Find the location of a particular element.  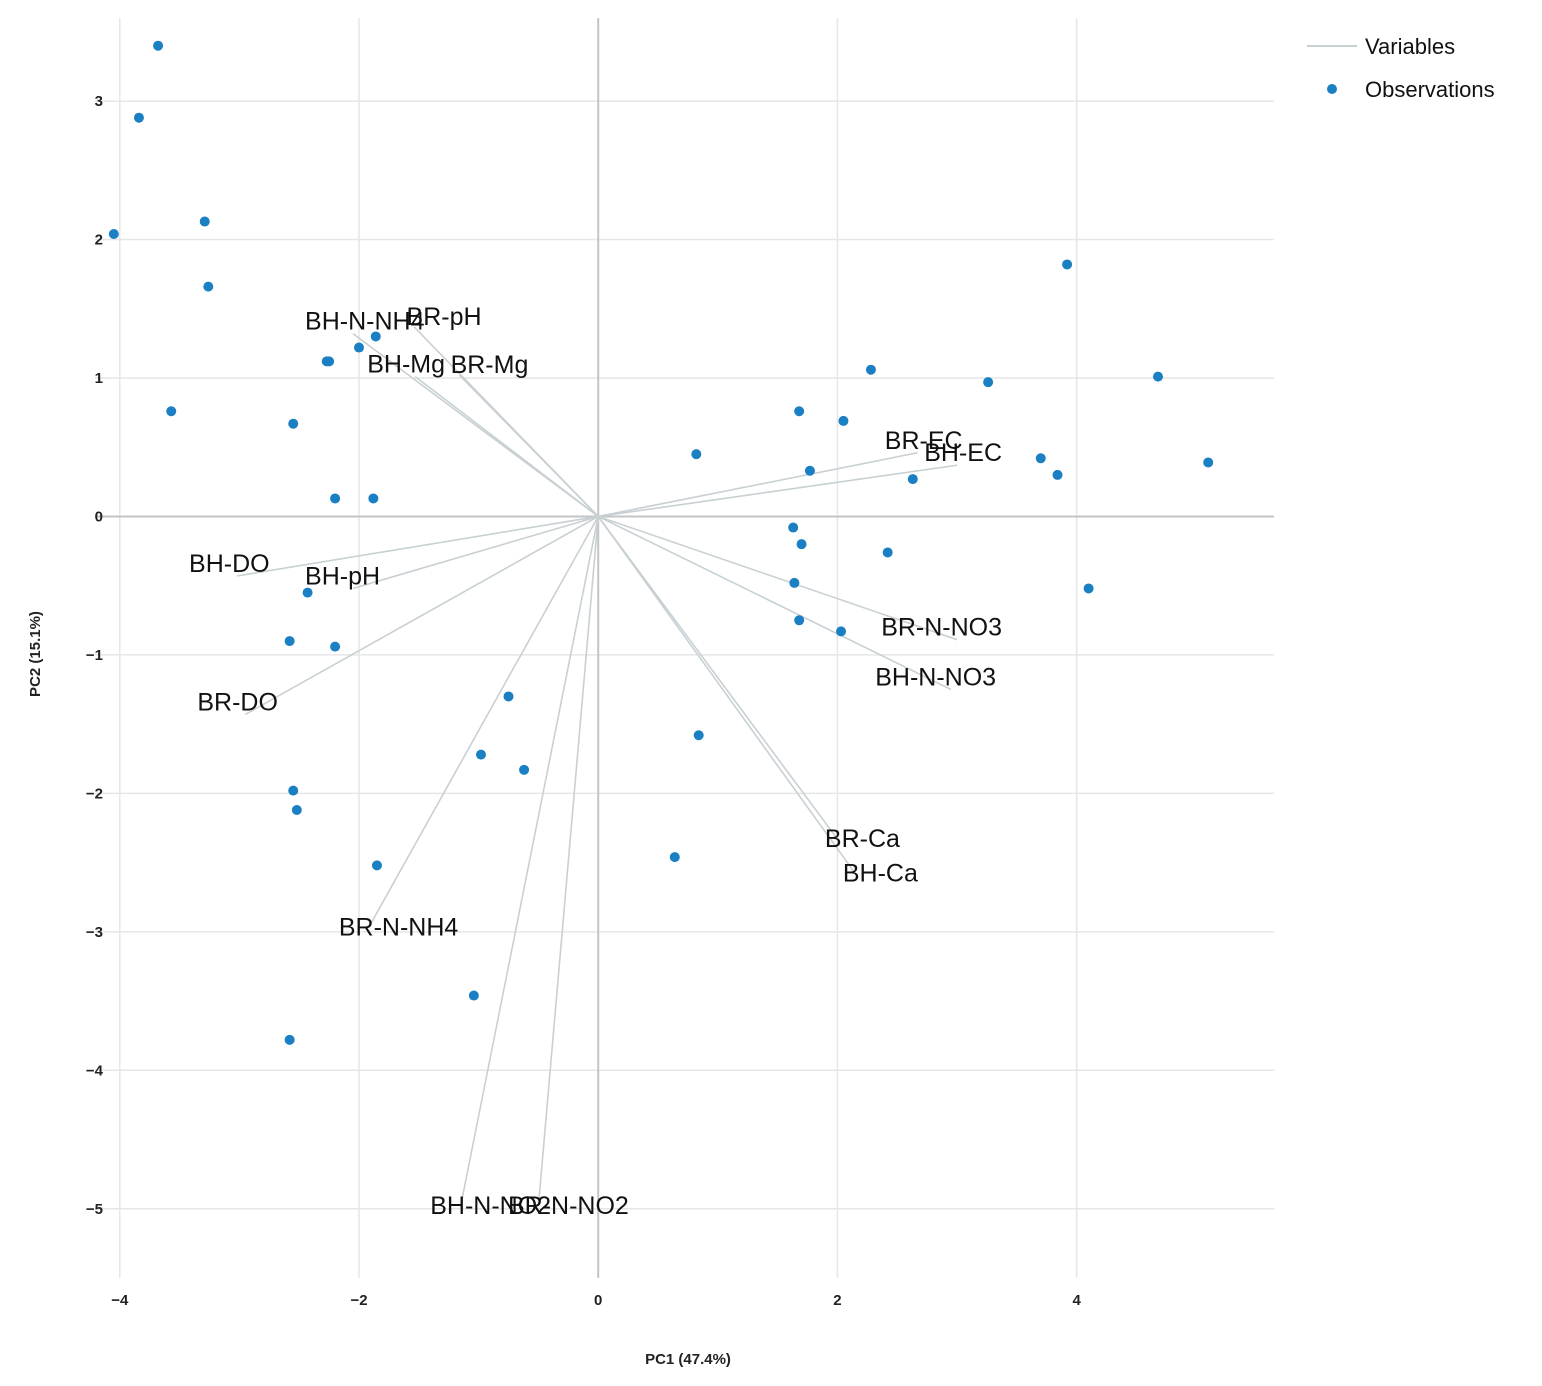

y-tick-label: −1 is located at coordinates (94, 655).